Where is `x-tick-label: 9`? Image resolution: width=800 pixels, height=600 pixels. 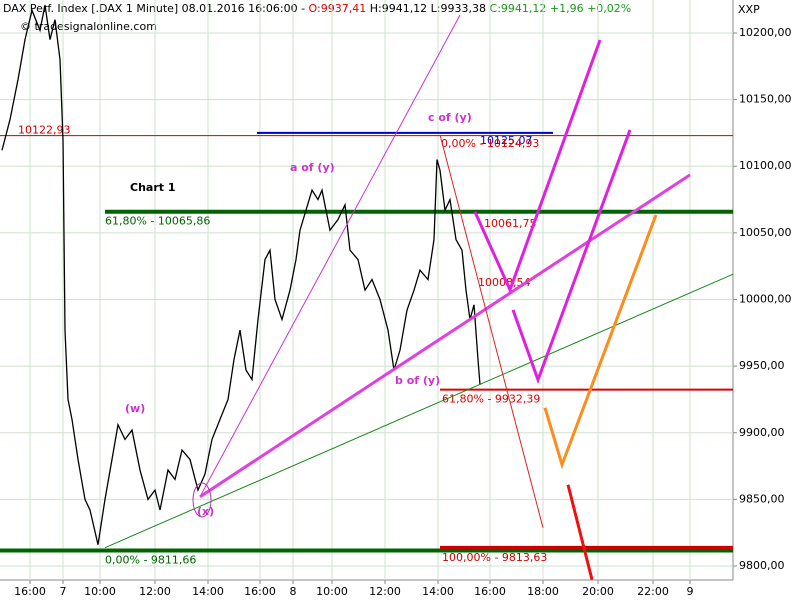 x-tick-label: 9 is located at coordinates (690, 591).